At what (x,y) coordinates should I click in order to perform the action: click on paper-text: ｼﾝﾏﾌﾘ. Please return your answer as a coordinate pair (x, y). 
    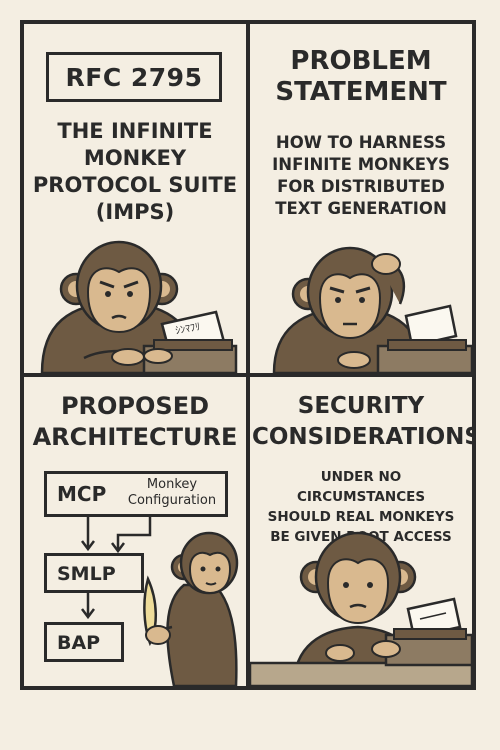
    Looking at the image, I should click on (188, 329).